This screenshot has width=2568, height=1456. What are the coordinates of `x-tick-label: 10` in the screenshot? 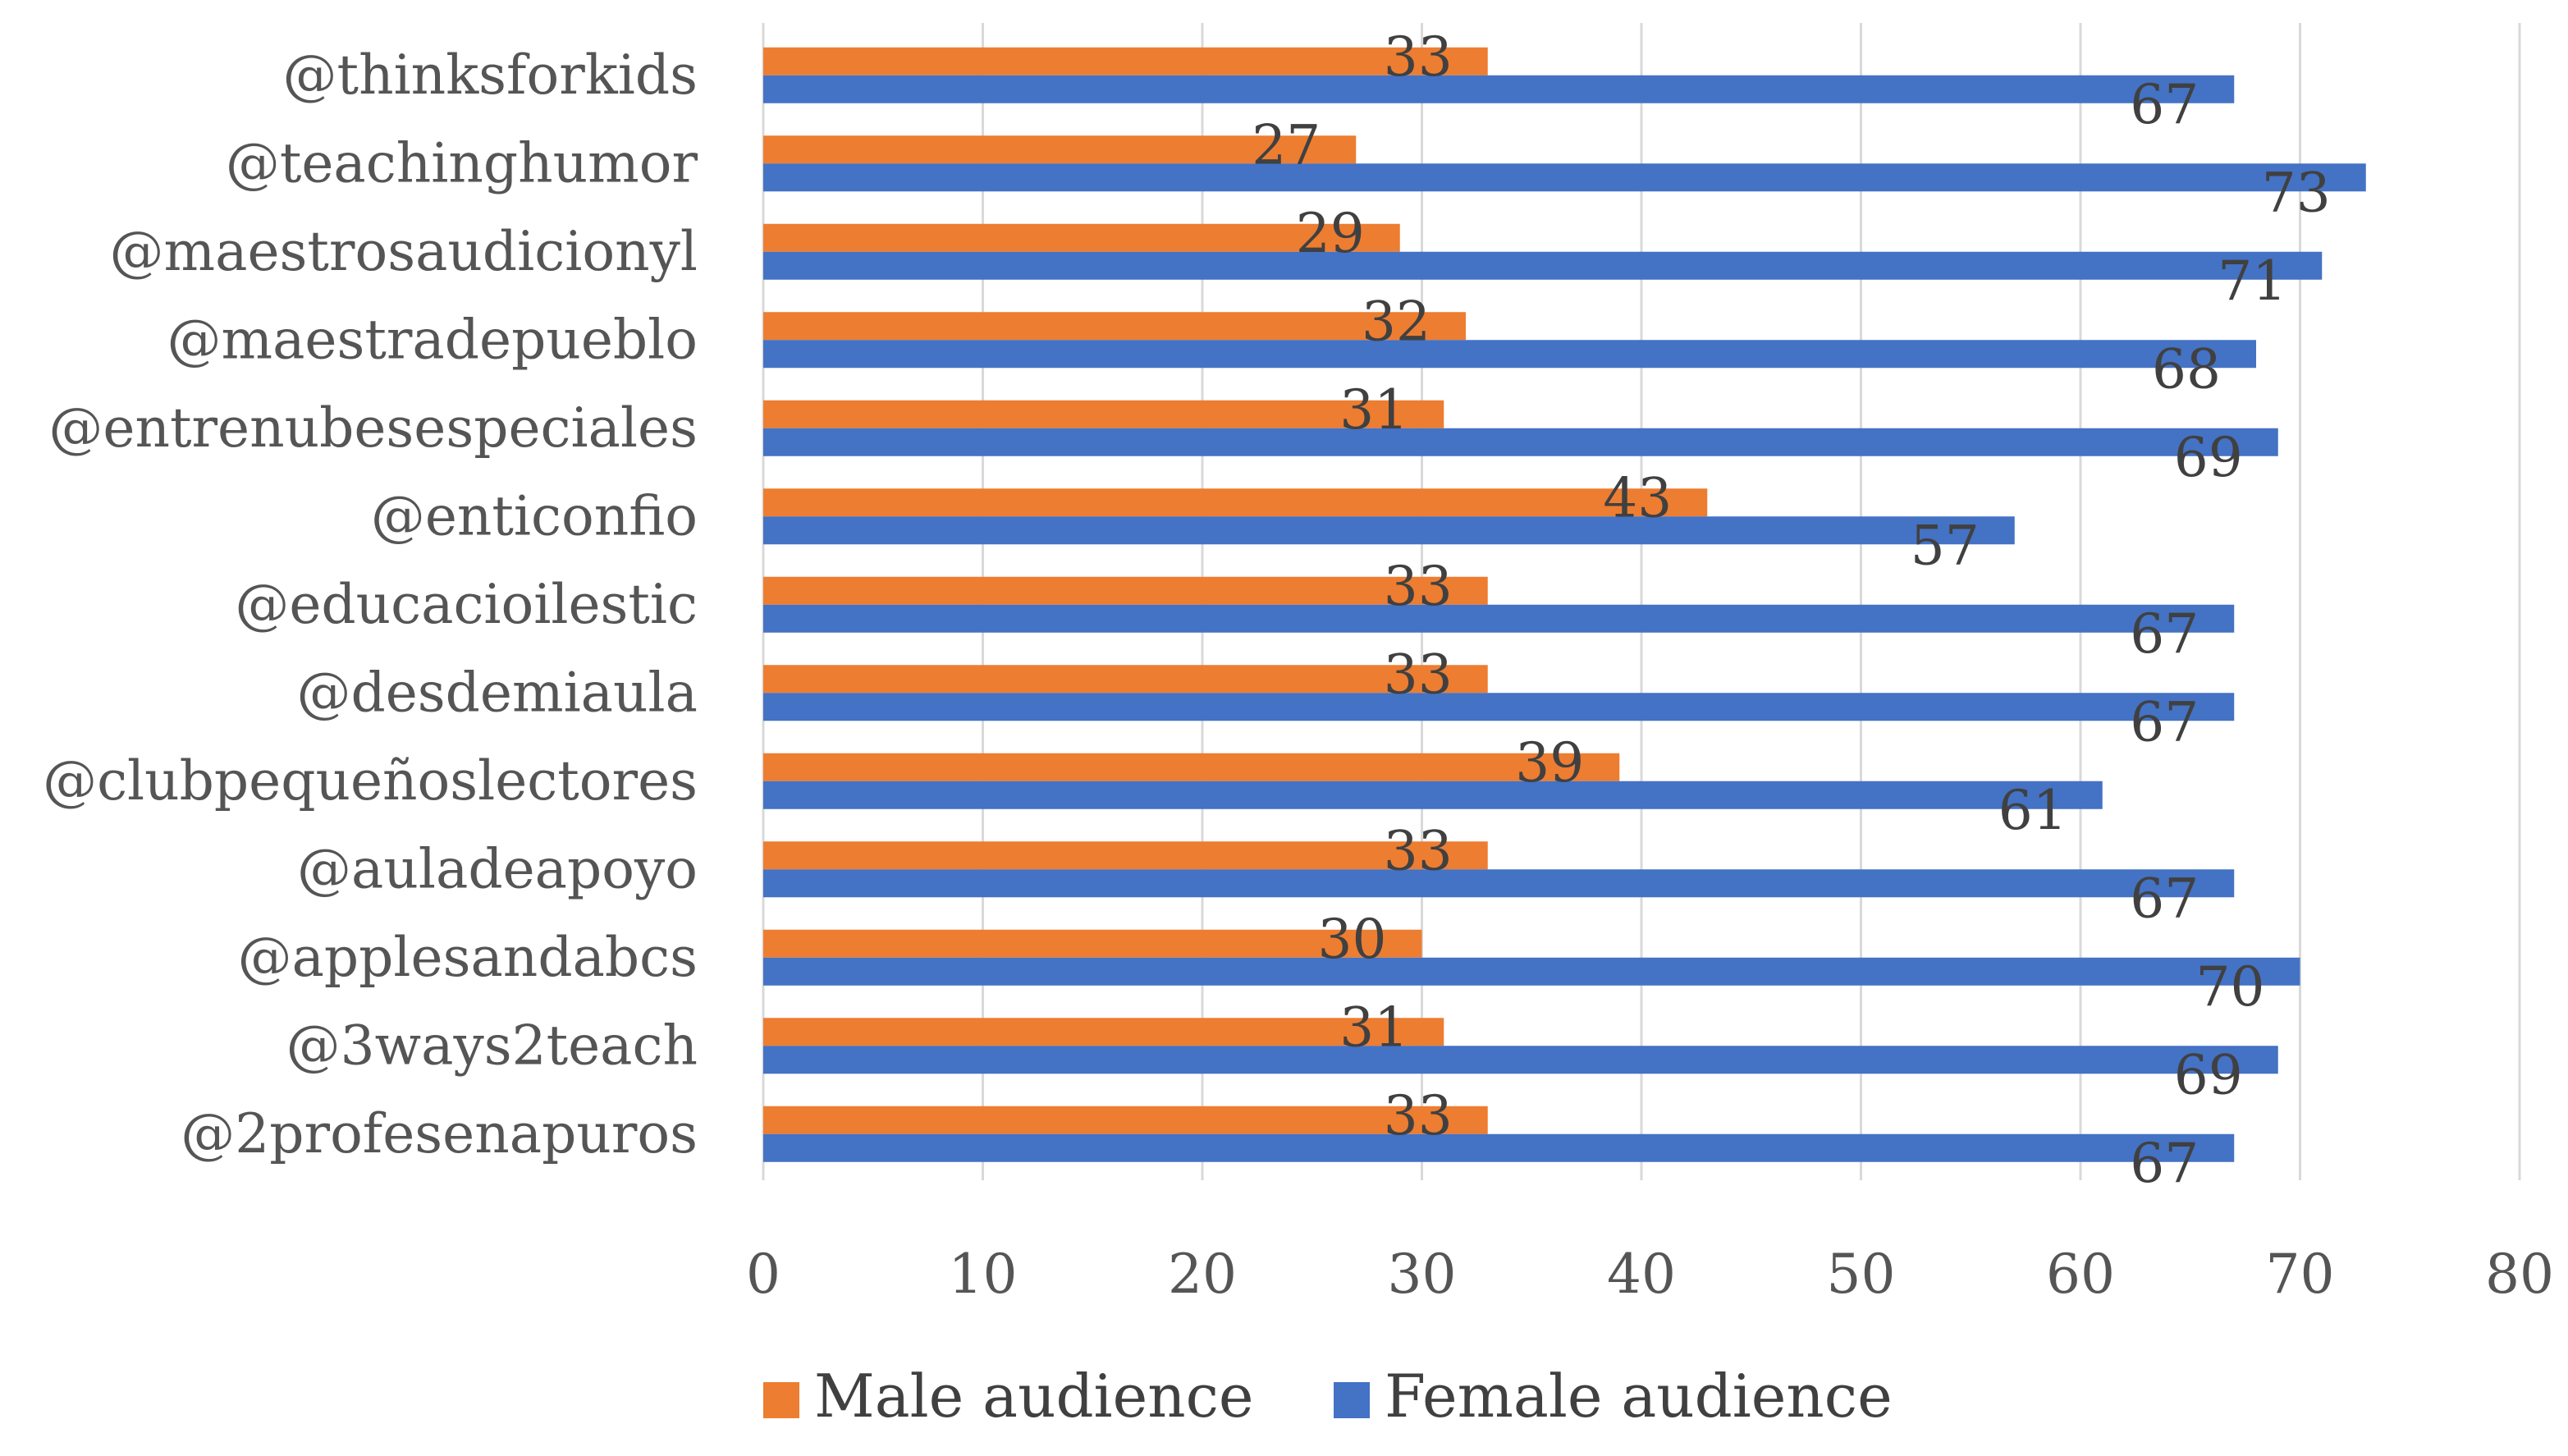 It's located at (983, 1274).